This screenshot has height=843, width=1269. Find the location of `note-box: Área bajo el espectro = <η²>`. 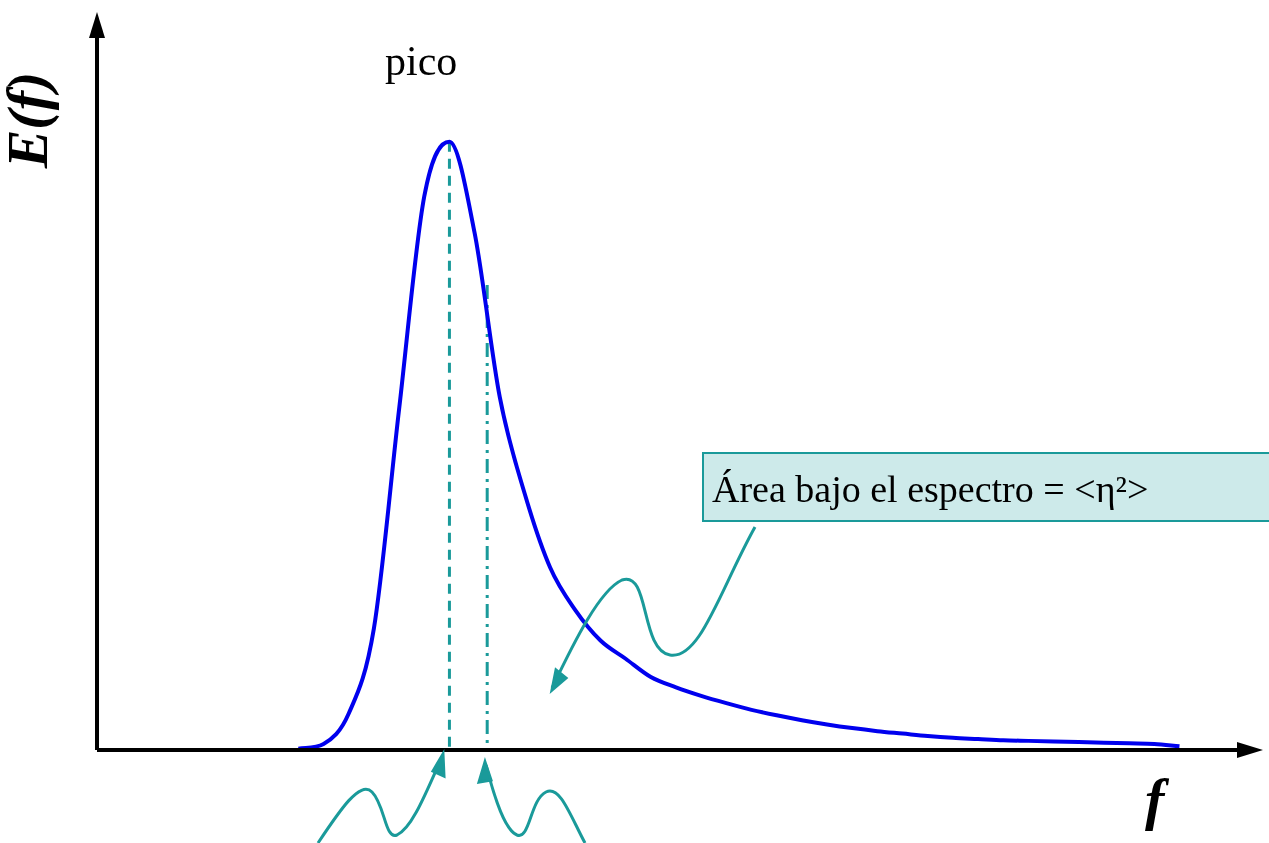

note-box: Área bajo el espectro = <η²> is located at coordinates (985, 487).